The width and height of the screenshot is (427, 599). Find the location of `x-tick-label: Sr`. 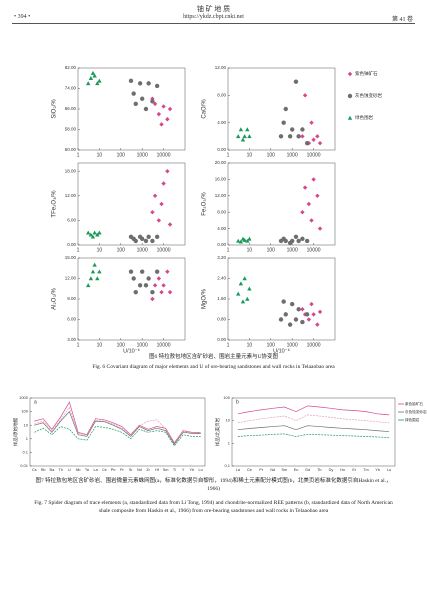

x-tick-label: Sr is located at coordinates (131, 470).